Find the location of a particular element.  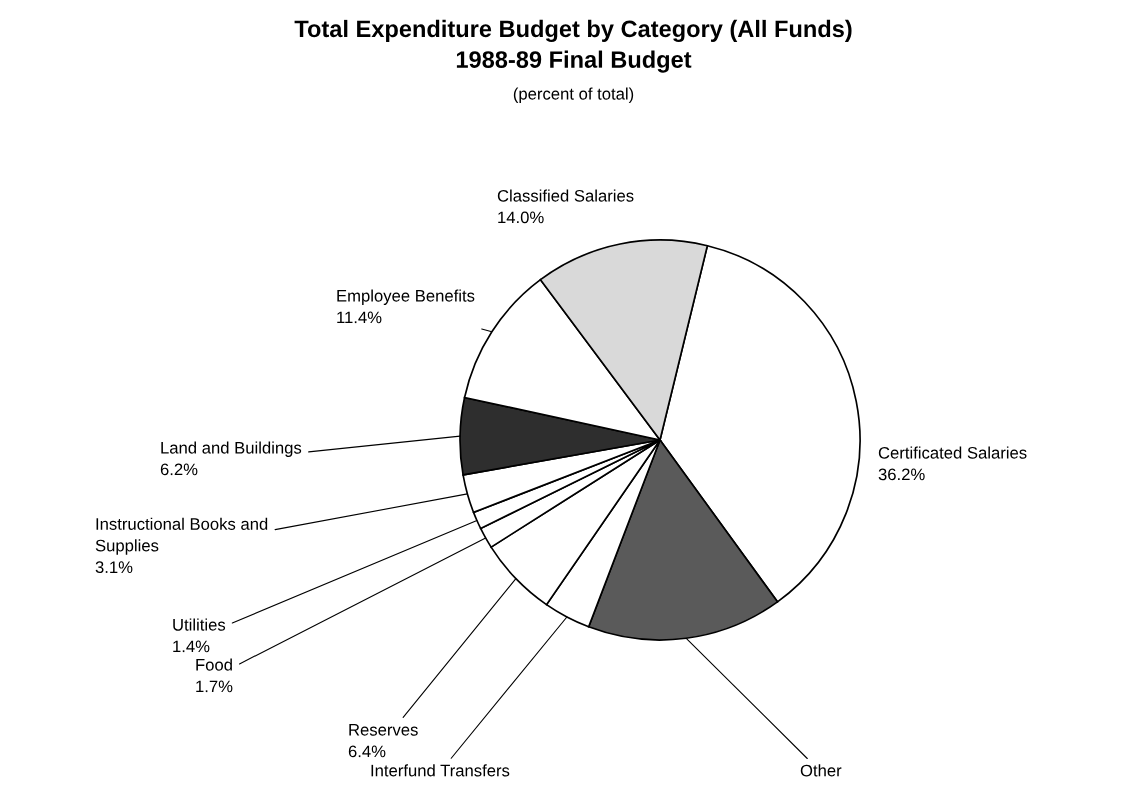

data-label: 11.4% is located at coordinates (359, 317).